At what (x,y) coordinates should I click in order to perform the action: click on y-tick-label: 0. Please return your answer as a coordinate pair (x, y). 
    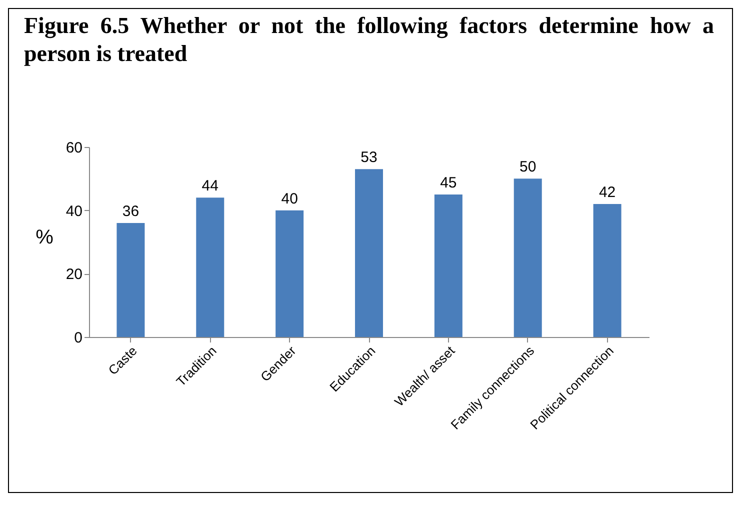
    Looking at the image, I should click on (78, 338).